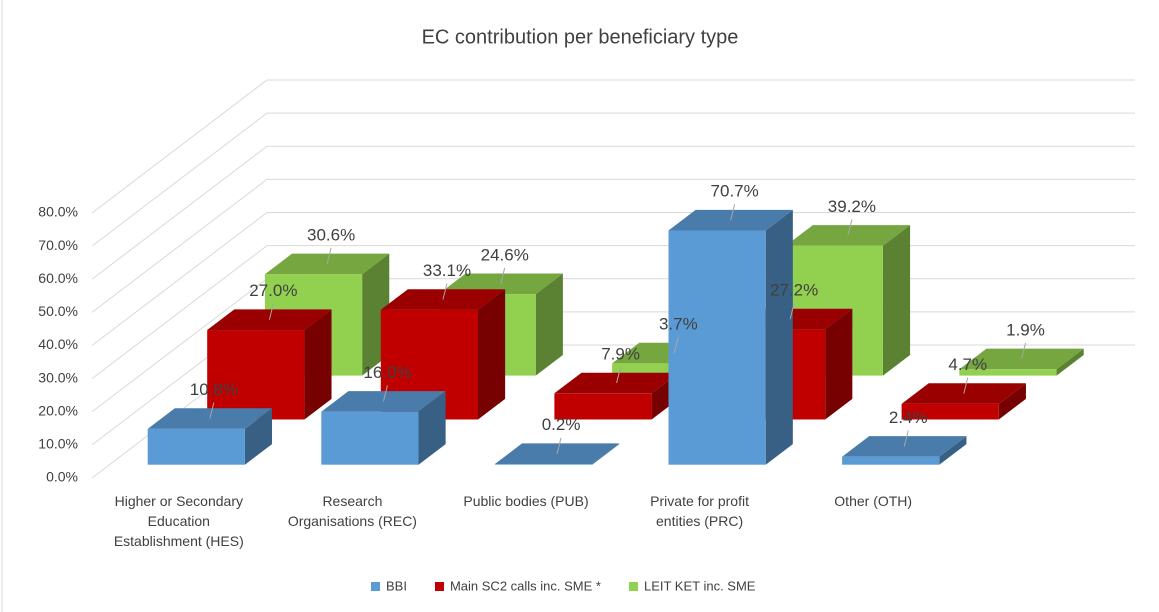 This screenshot has height=612, width=1159. What do you see at coordinates (58, 212) in the screenshot?
I see `y-tick-label: 80.0%` at bounding box center [58, 212].